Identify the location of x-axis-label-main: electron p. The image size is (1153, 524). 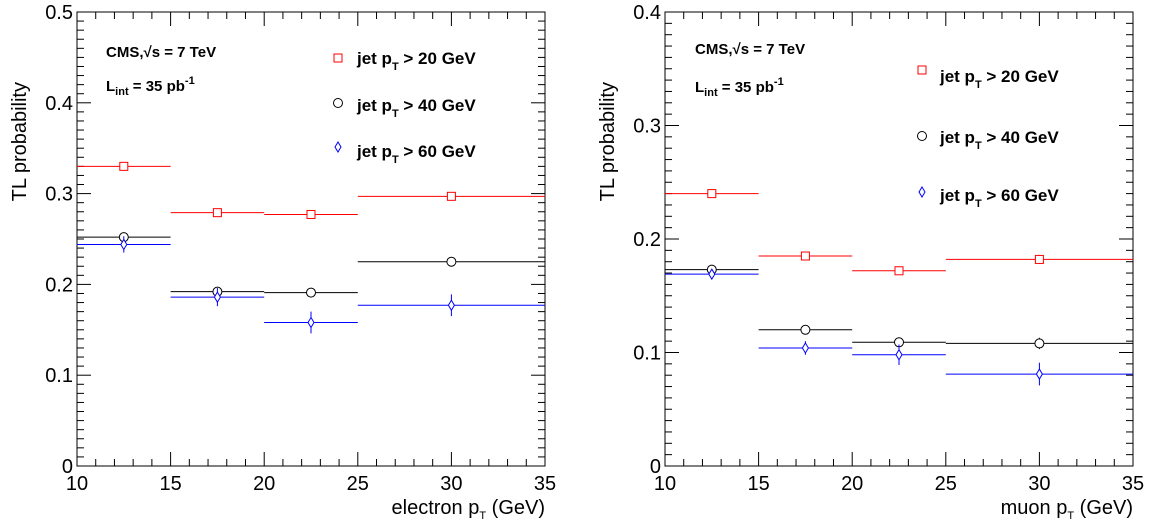
(436, 508).